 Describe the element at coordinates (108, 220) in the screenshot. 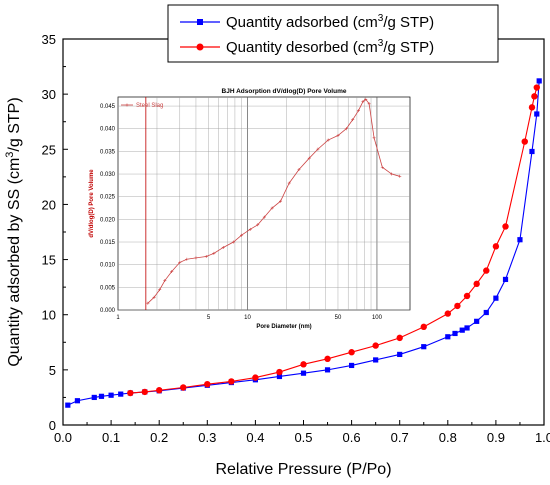

I see `inset-y-tick-label: 0.020` at that location.